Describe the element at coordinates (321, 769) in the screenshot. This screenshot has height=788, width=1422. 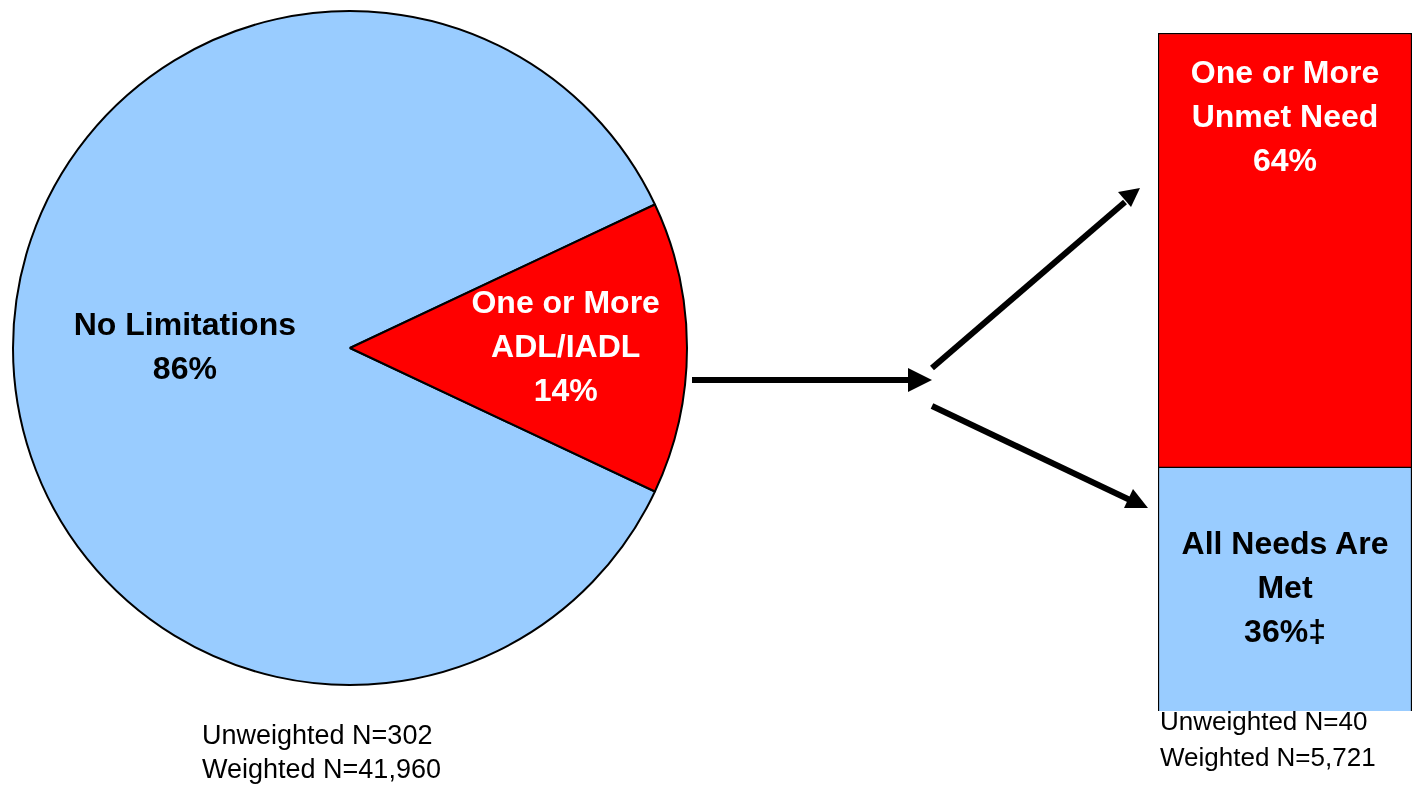
I see `text: Weighted N=41,960` at that location.